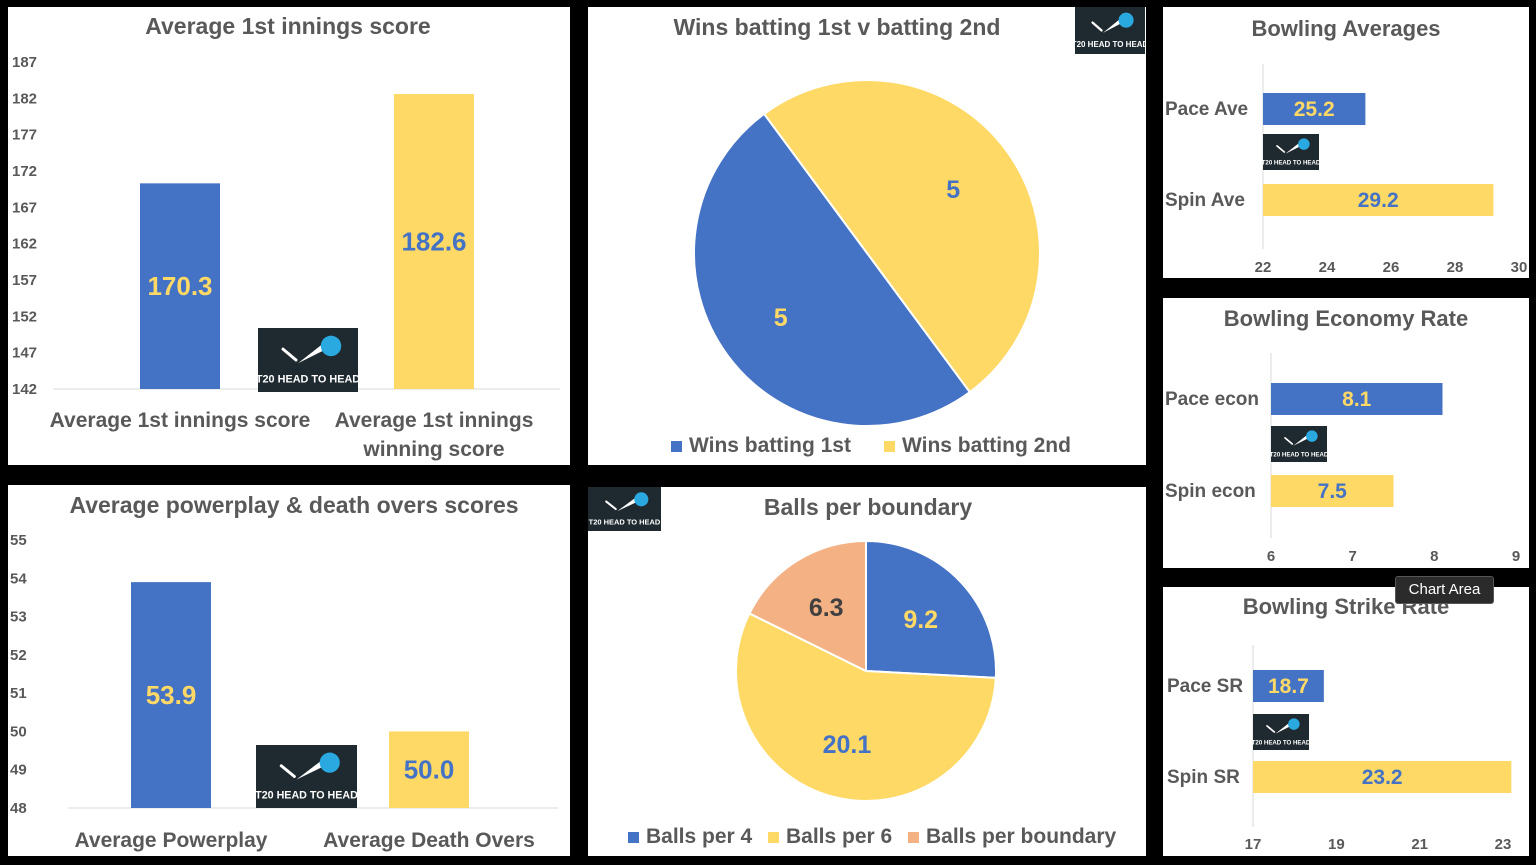  What do you see at coordinates (1455, 267) in the screenshot?
I see `x-tick-label: 28` at bounding box center [1455, 267].